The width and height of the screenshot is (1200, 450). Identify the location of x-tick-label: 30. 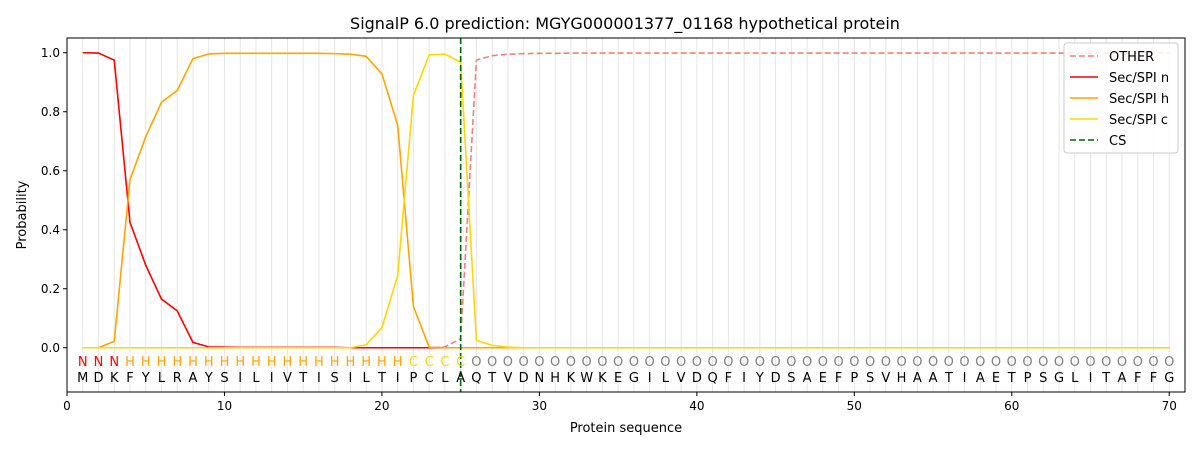
(539, 406).